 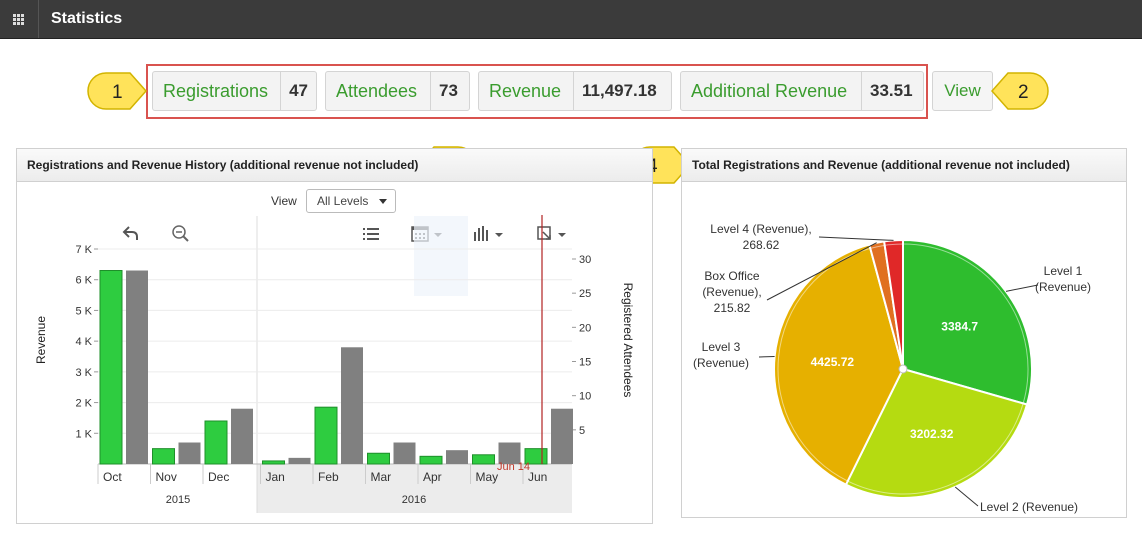 I want to click on x-tick-label: Feb, so click(x=328, y=477).